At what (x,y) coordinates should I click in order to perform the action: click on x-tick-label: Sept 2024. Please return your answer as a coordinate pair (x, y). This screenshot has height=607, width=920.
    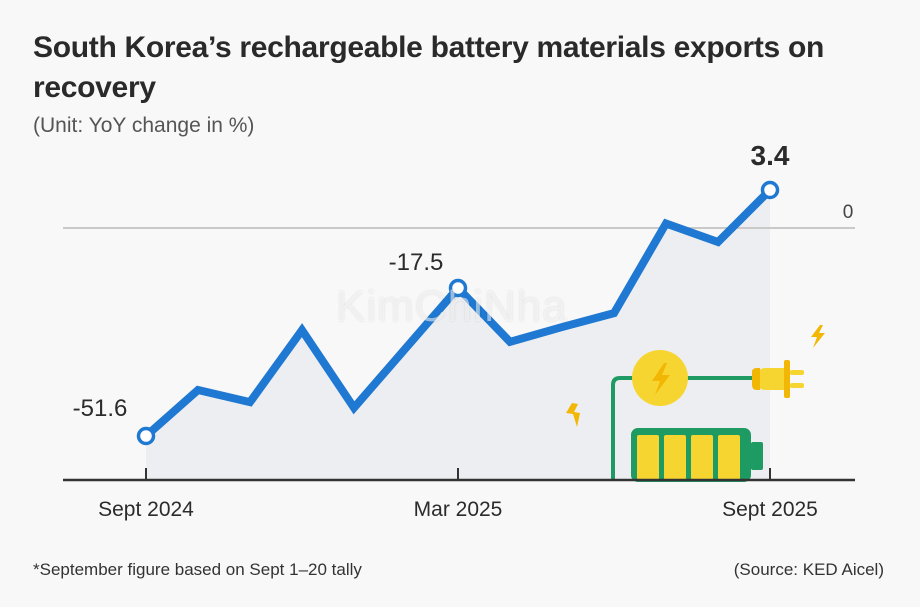
    Looking at the image, I should click on (146, 509).